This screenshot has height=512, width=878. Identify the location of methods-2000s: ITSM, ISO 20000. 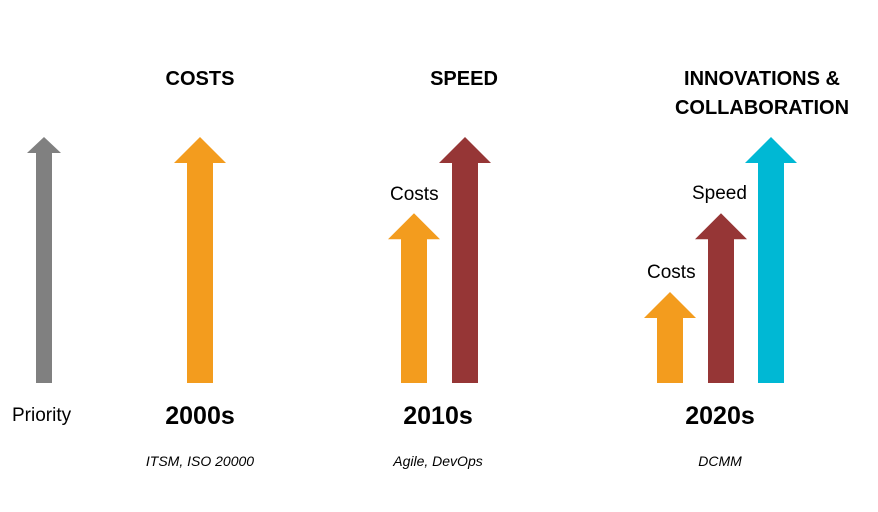
(200, 461).